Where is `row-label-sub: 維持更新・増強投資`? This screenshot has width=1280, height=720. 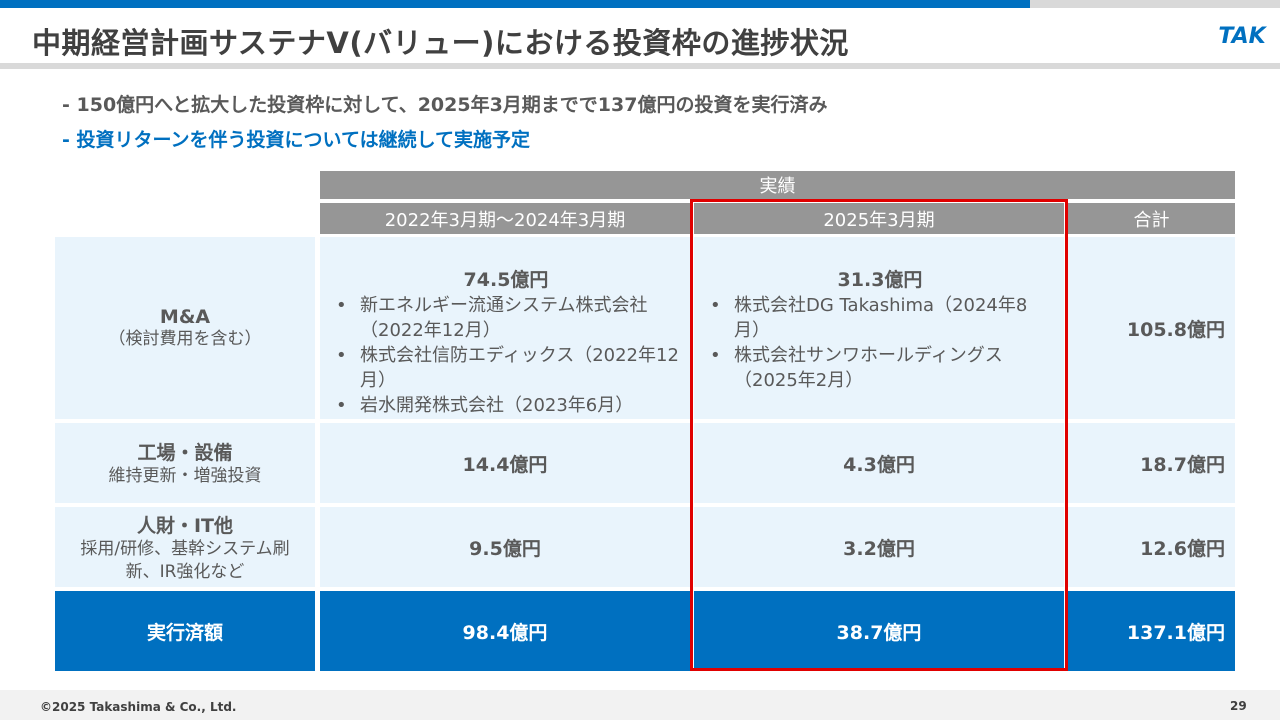
row-label-sub: 維持更新・増強投資 is located at coordinates (185, 476).